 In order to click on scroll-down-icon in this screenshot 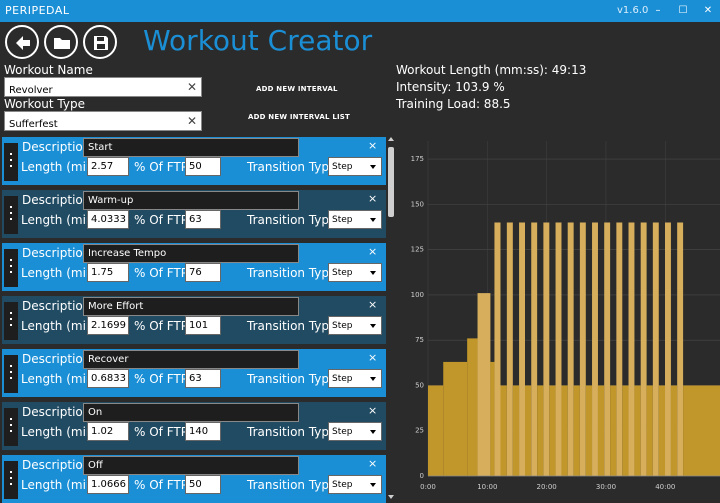, I will do `click(391, 497)`.